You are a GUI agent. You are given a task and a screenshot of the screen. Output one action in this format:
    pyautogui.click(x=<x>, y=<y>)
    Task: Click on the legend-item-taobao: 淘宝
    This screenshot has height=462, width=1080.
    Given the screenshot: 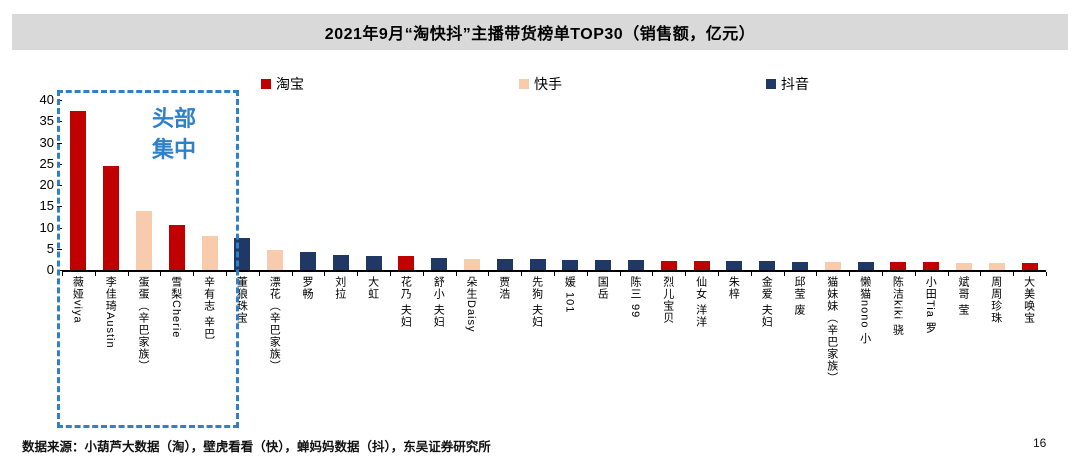 What is the action you would take?
    pyautogui.click(x=282, y=84)
    